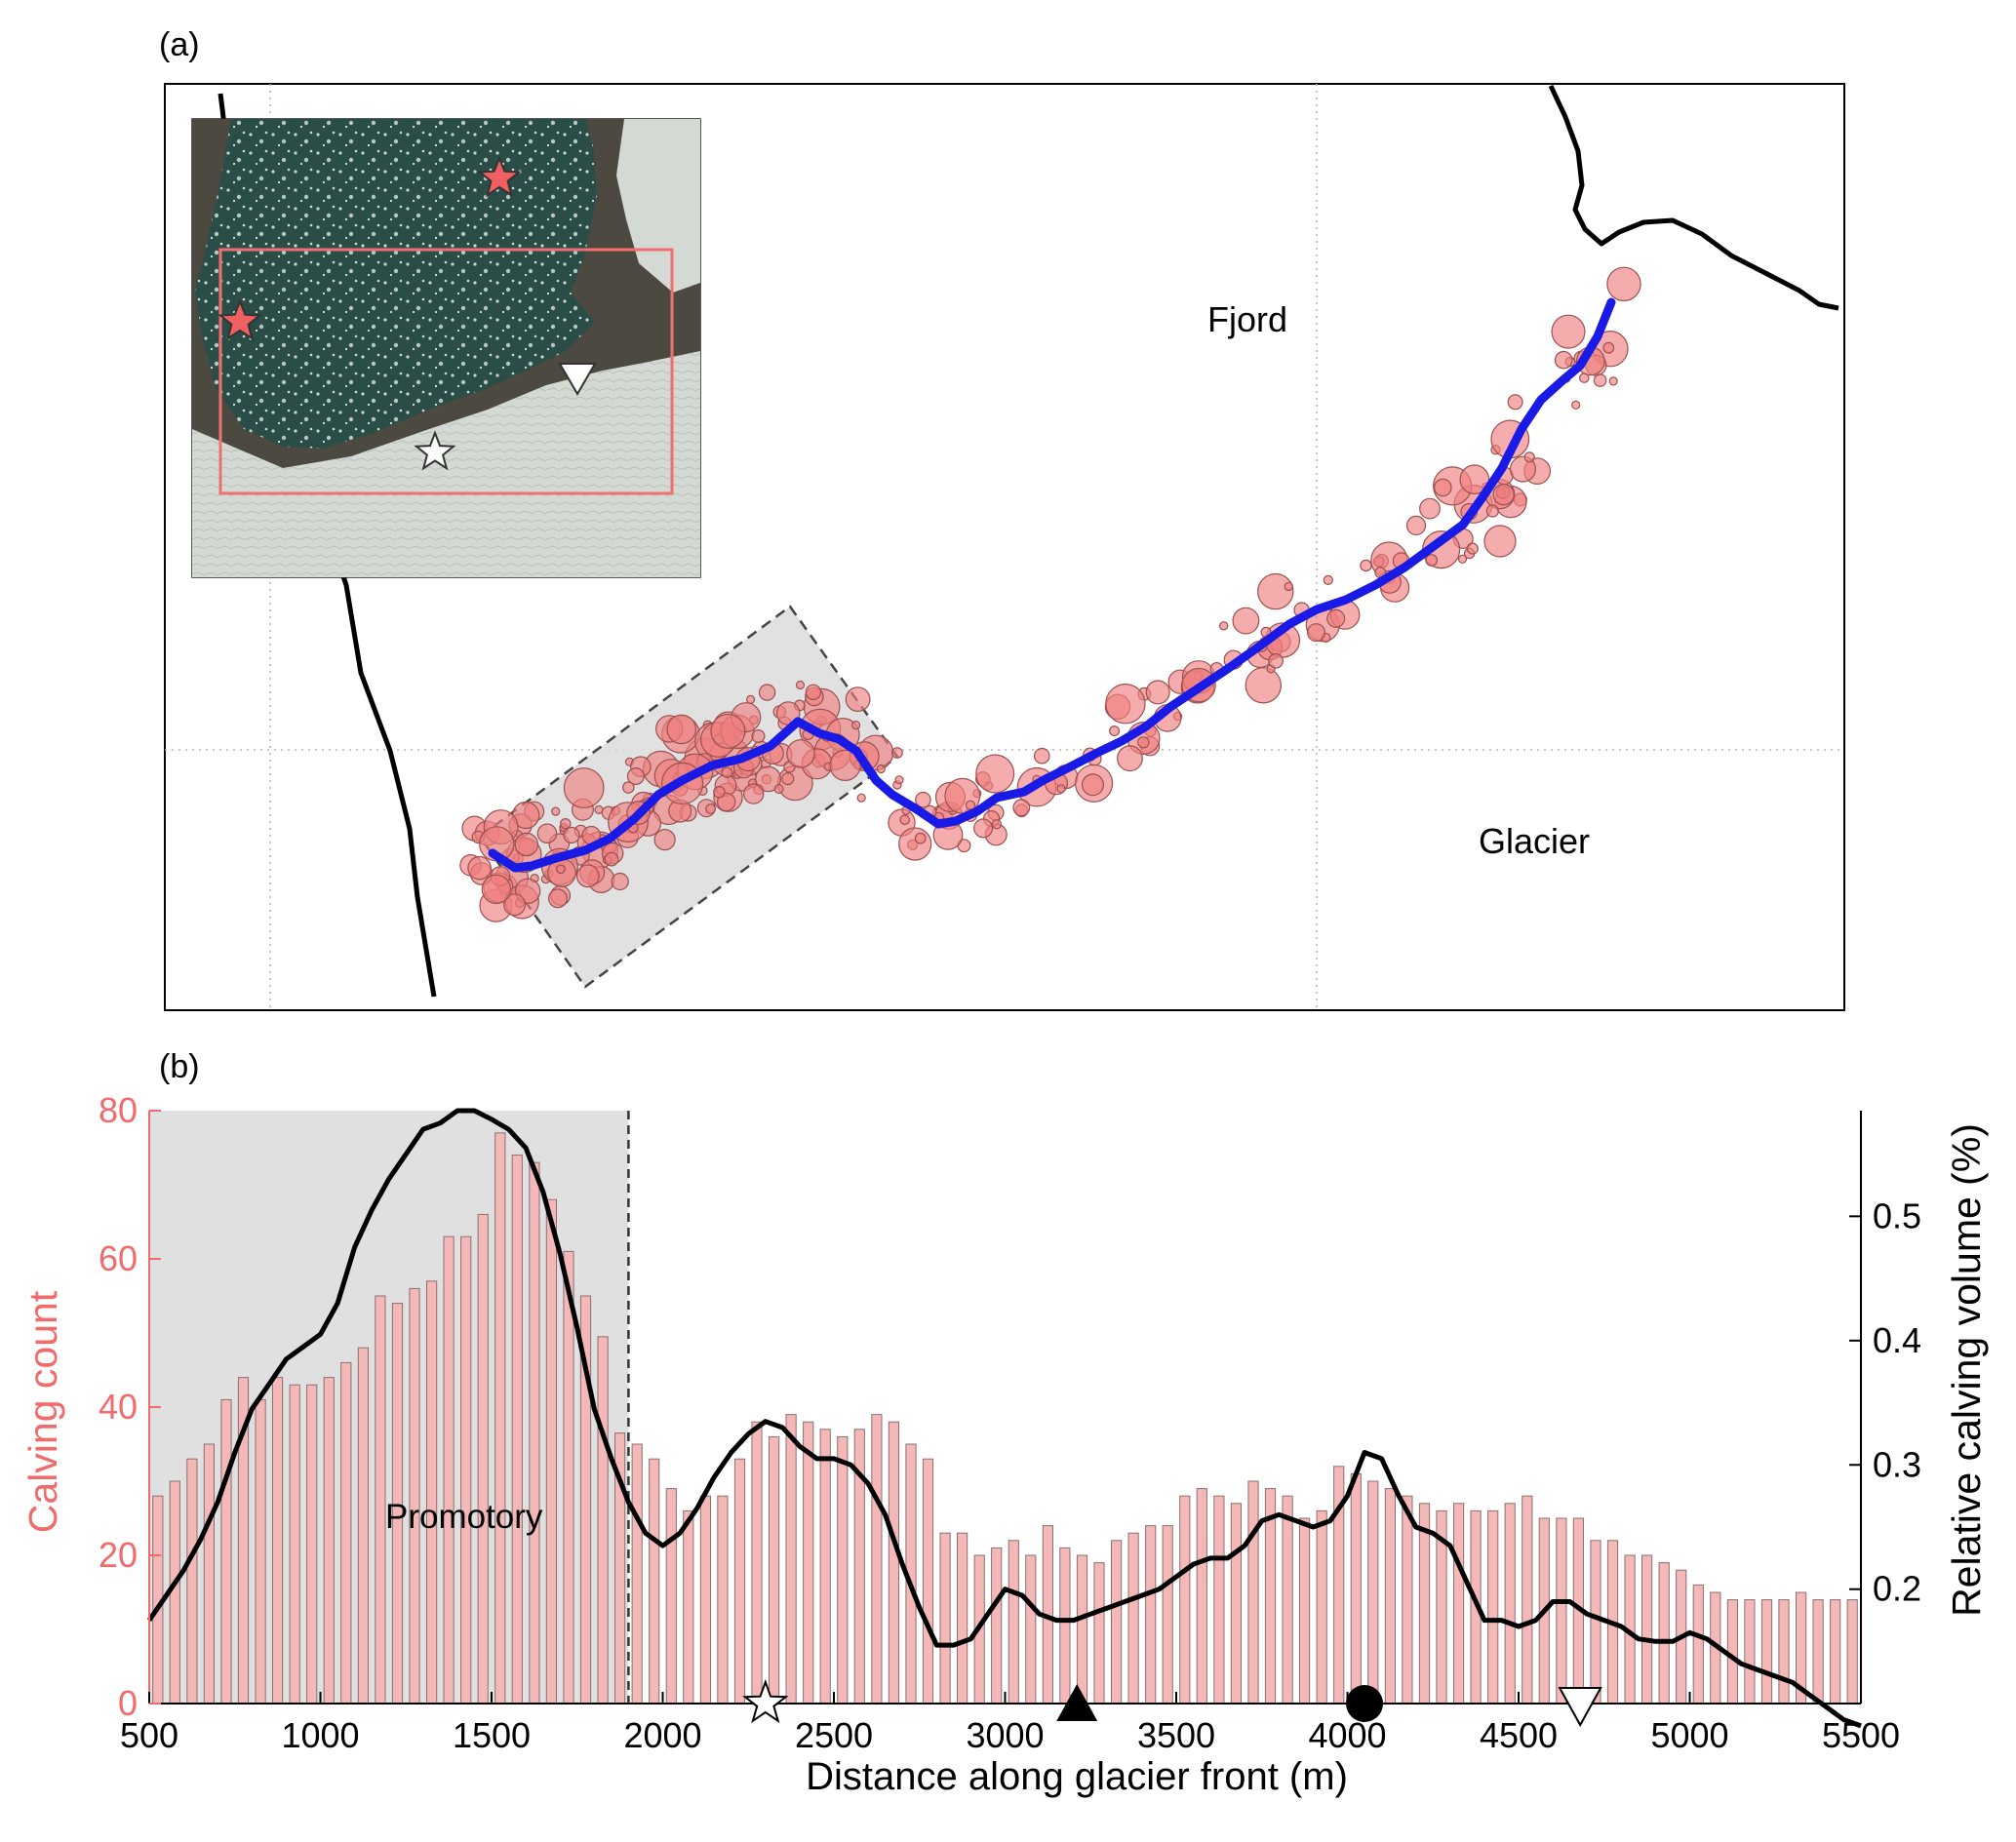 This screenshot has width=2016, height=1842. What do you see at coordinates (765, 1701) in the screenshot?
I see `white-star-icon` at bounding box center [765, 1701].